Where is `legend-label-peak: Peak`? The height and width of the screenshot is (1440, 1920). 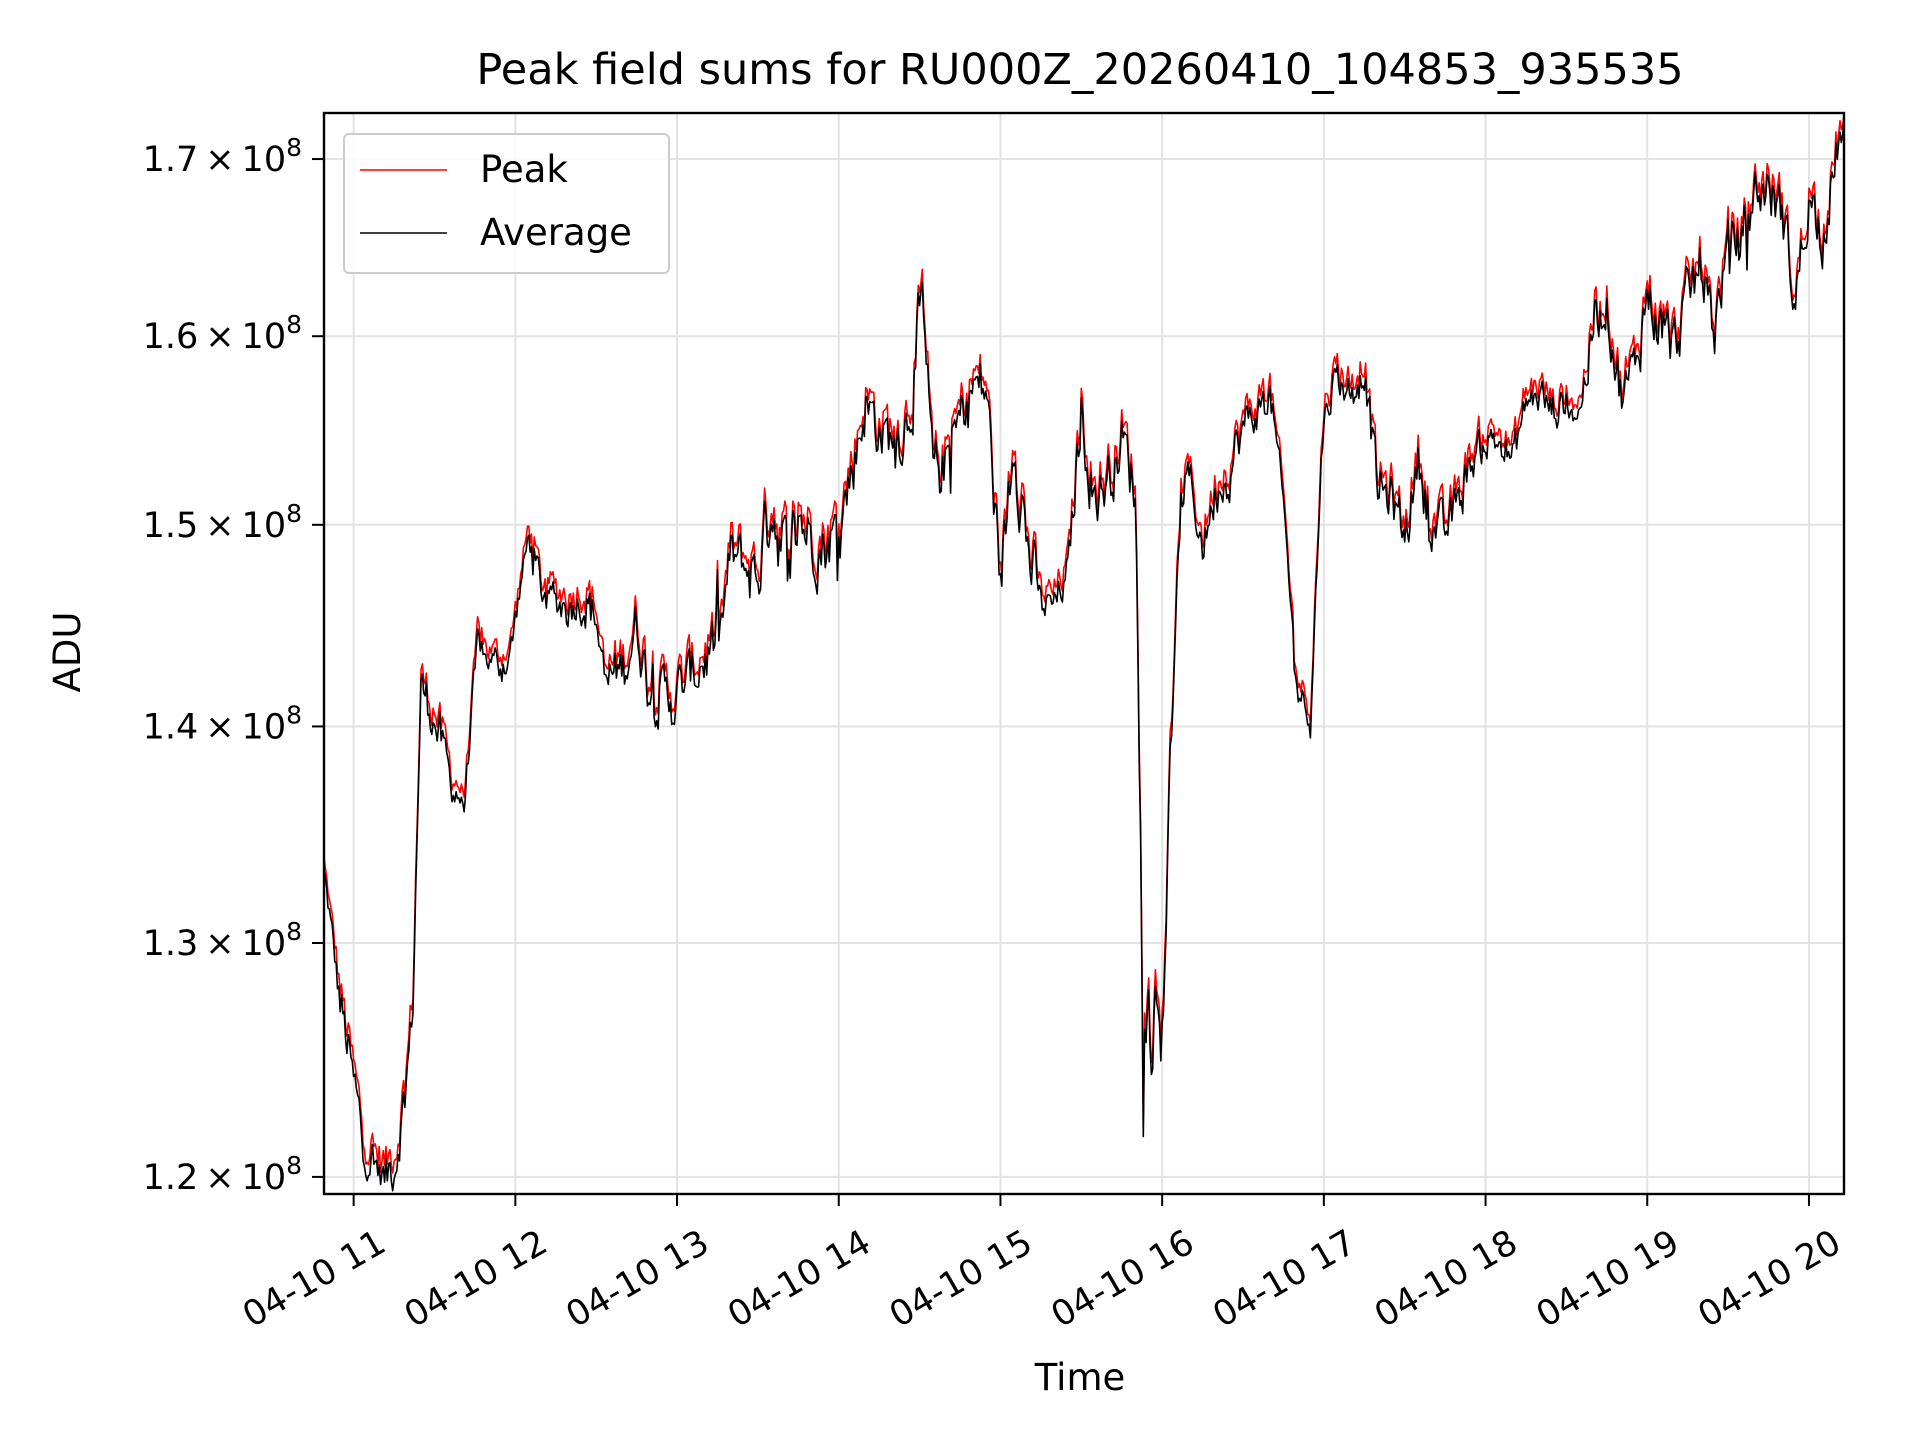
legend-label-peak: Peak is located at coordinates (524, 169).